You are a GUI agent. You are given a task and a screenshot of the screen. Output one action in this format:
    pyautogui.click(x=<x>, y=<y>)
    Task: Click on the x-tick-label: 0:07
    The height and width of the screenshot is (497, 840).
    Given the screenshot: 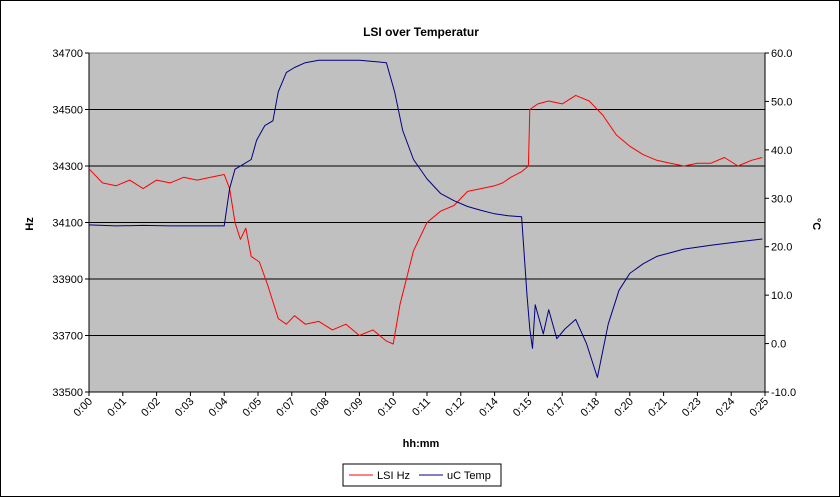 What is the action you would take?
    pyautogui.click(x=286, y=408)
    